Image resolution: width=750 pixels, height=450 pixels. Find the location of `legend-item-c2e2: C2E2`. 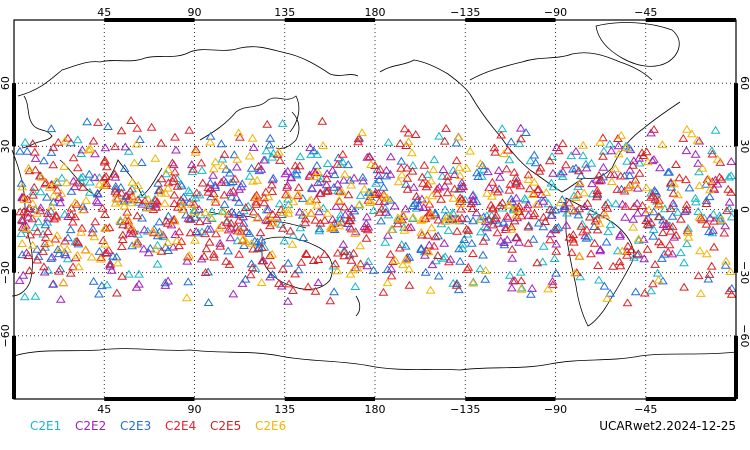

legend-item-c2e2: C2E2 is located at coordinates (90, 426).